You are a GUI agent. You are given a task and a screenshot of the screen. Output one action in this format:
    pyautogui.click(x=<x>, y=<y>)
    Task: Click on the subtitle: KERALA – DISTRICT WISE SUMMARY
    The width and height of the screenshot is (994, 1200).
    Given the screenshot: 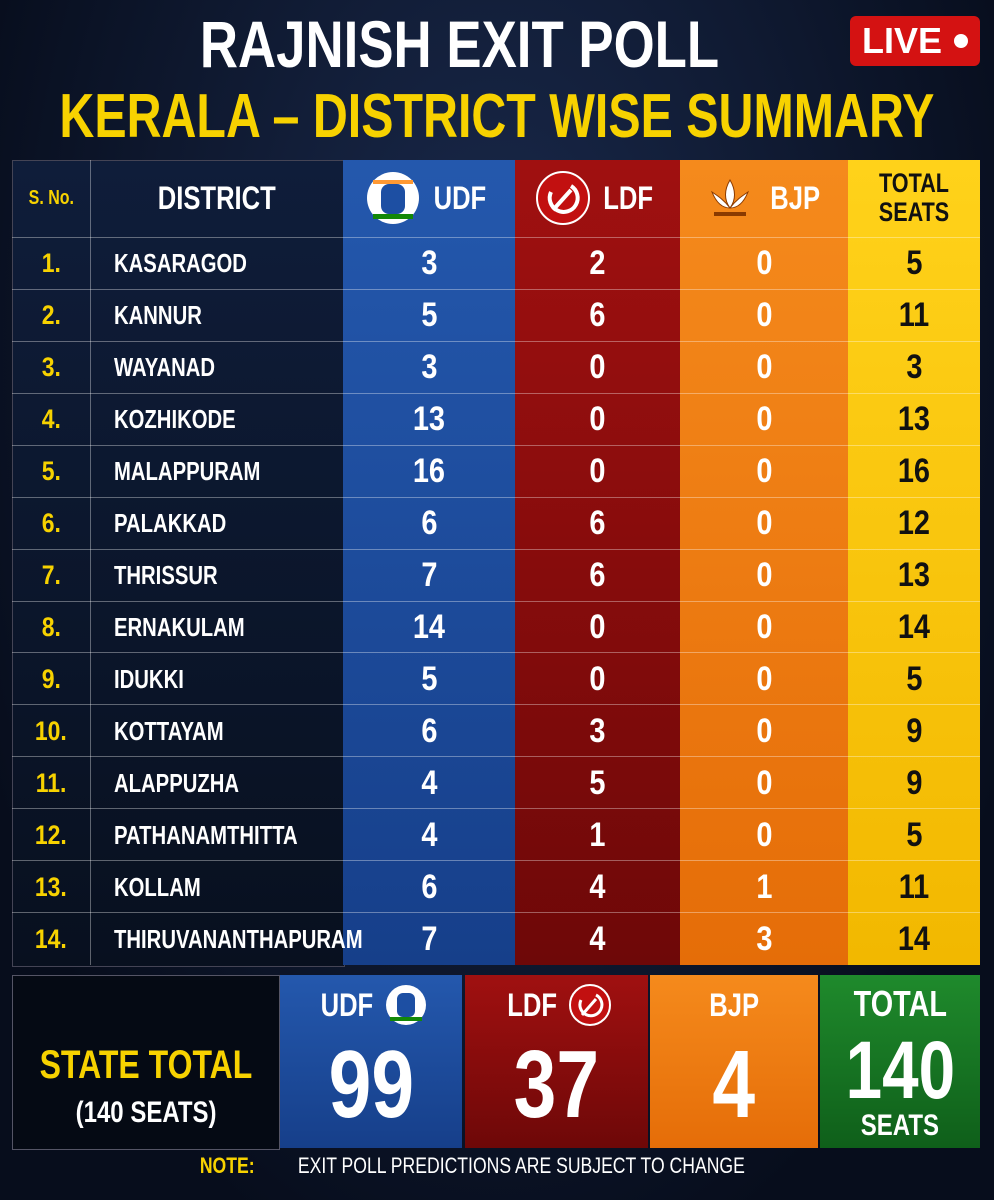 What is the action you would take?
    pyautogui.click(x=497, y=116)
    